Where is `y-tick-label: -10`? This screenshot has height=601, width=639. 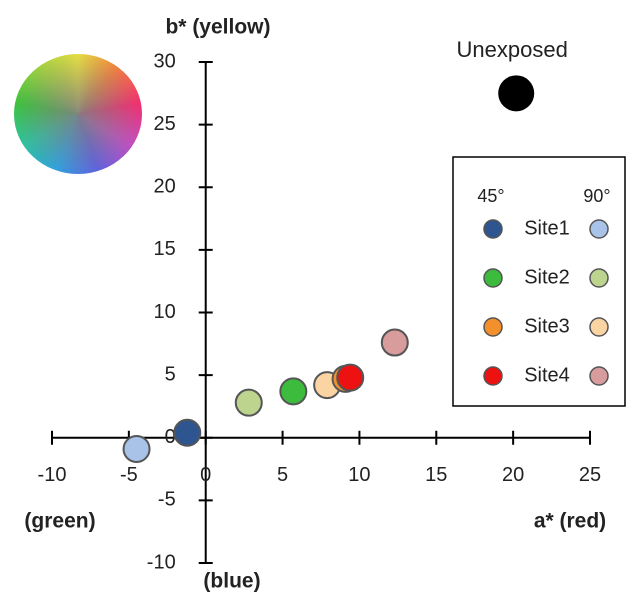
y-tick-label: -10 is located at coordinates (161, 562).